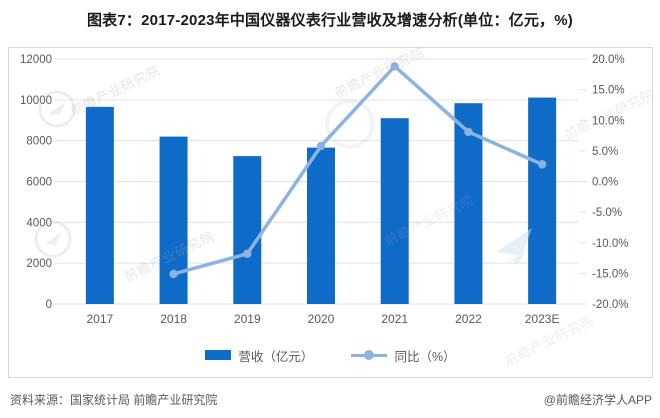  What do you see at coordinates (597, 400) in the screenshot?
I see `app-credit: @前瞻经济学人APP` at bounding box center [597, 400].